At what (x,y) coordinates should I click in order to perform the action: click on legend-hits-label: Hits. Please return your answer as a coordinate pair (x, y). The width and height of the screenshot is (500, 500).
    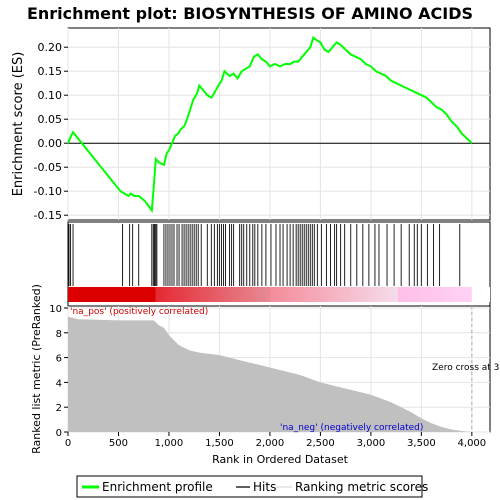
    Looking at the image, I should click on (264, 487).